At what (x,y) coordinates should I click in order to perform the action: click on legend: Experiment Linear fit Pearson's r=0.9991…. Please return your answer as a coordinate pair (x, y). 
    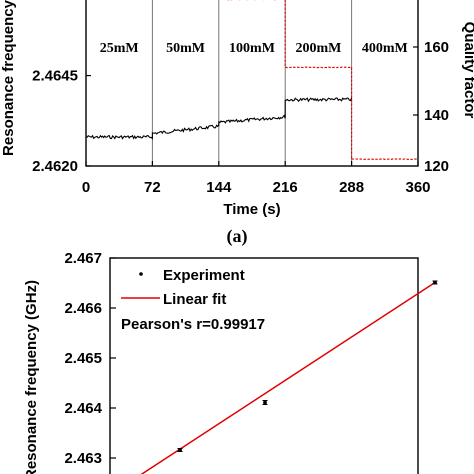
    Looking at the image, I should click on (193, 300).